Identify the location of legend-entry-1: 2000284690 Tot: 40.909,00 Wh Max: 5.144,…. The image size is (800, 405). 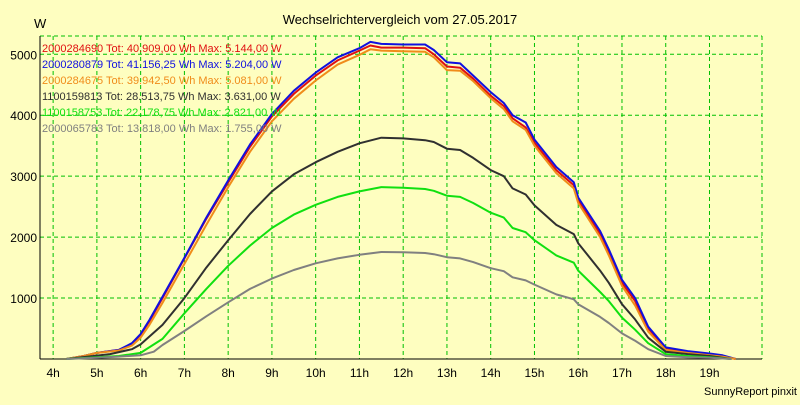
(162, 49).